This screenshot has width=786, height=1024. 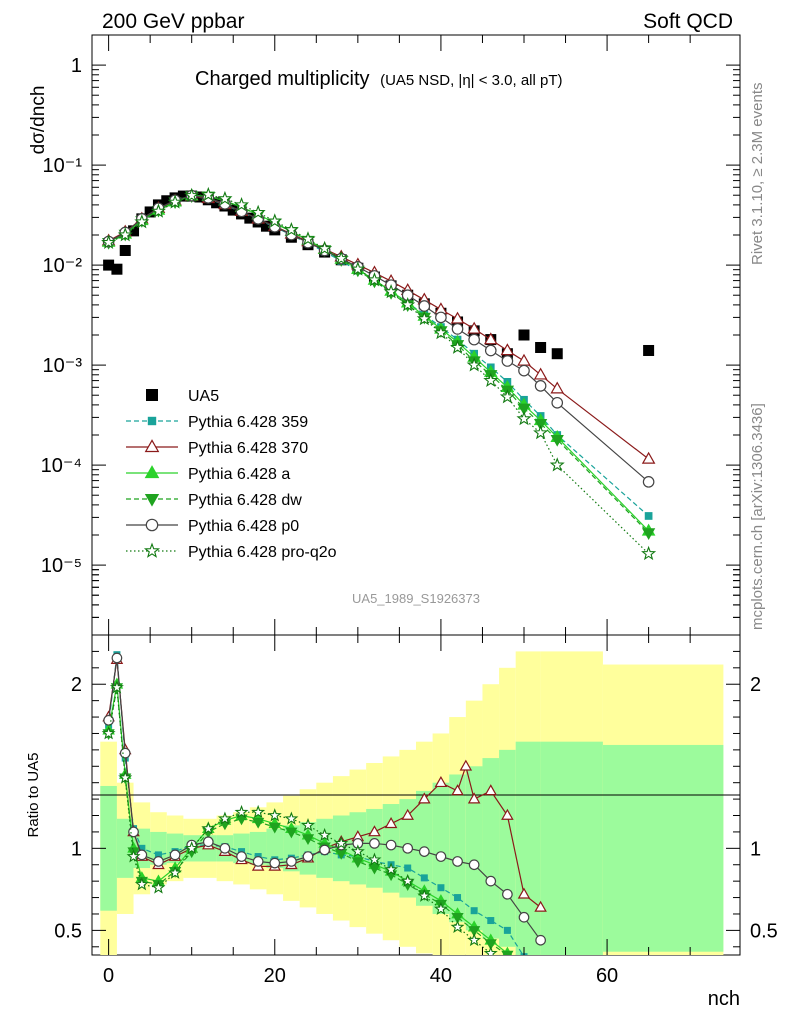 What do you see at coordinates (757, 516) in the screenshot?
I see `mcplots-label: mcplots.cern.ch [arXiv:1306.3436]` at bounding box center [757, 516].